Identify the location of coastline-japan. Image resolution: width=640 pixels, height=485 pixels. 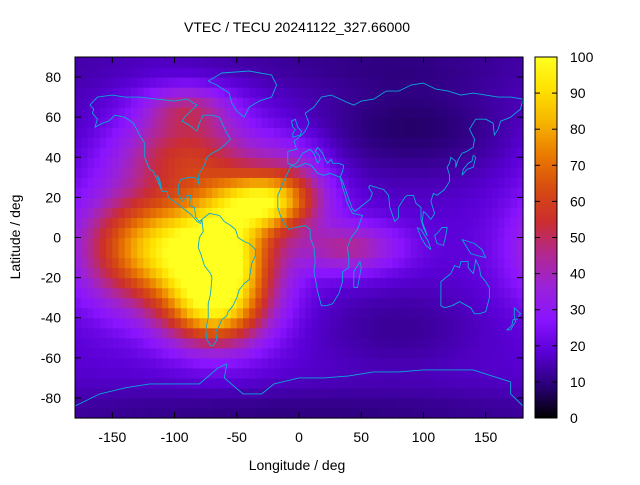
(469, 165).